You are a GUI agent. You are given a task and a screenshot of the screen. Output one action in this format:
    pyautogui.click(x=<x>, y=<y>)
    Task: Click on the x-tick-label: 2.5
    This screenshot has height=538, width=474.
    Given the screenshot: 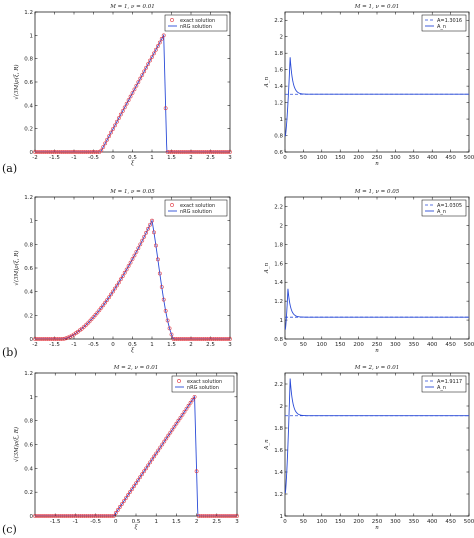 What is the action you would take?
    pyautogui.click(x=216, y=522)
    